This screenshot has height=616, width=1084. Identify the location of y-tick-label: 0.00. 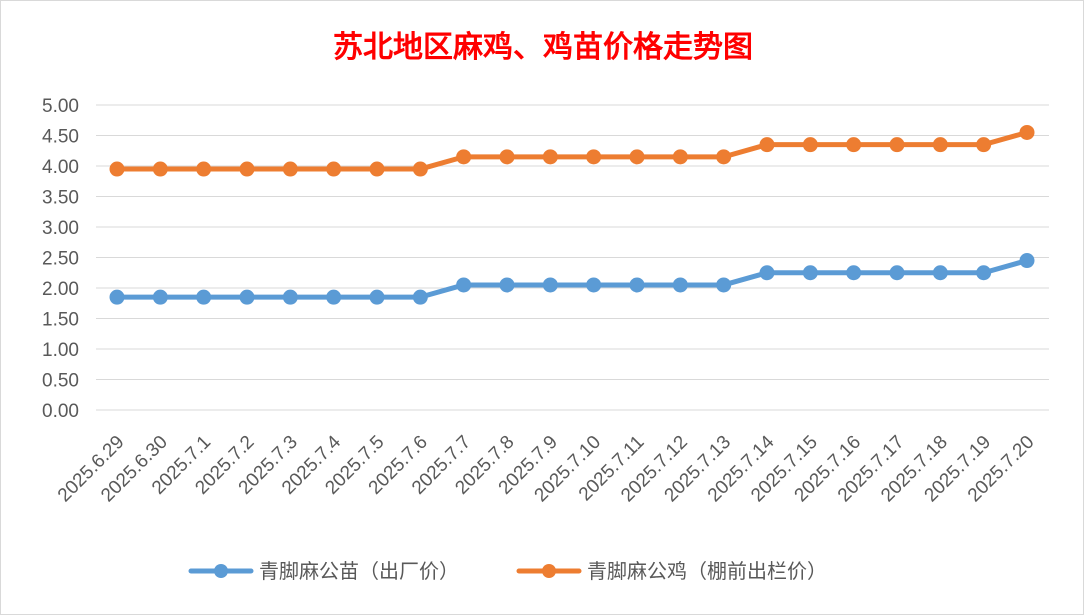
(60, 411).